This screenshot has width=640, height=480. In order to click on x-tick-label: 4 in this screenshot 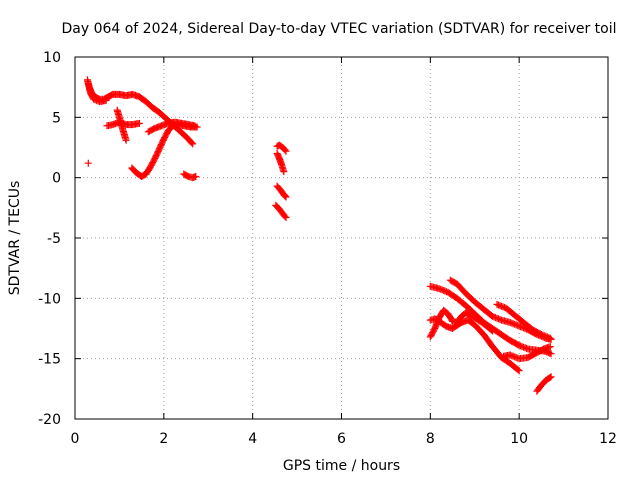, I will do `click(252, 439)`.